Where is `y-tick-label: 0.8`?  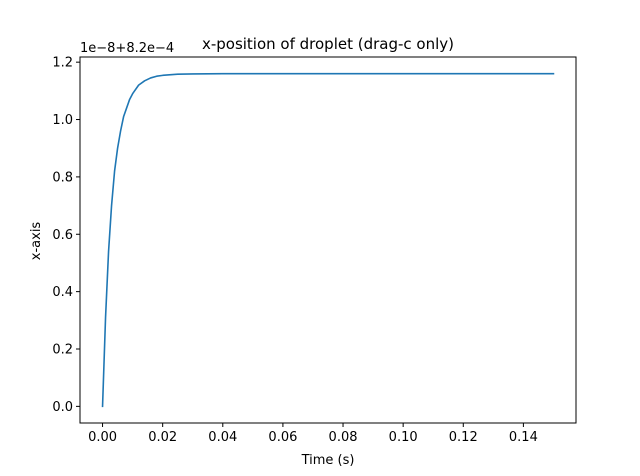
y-tick-label: 0.8 is located at coordinates (62, 177).